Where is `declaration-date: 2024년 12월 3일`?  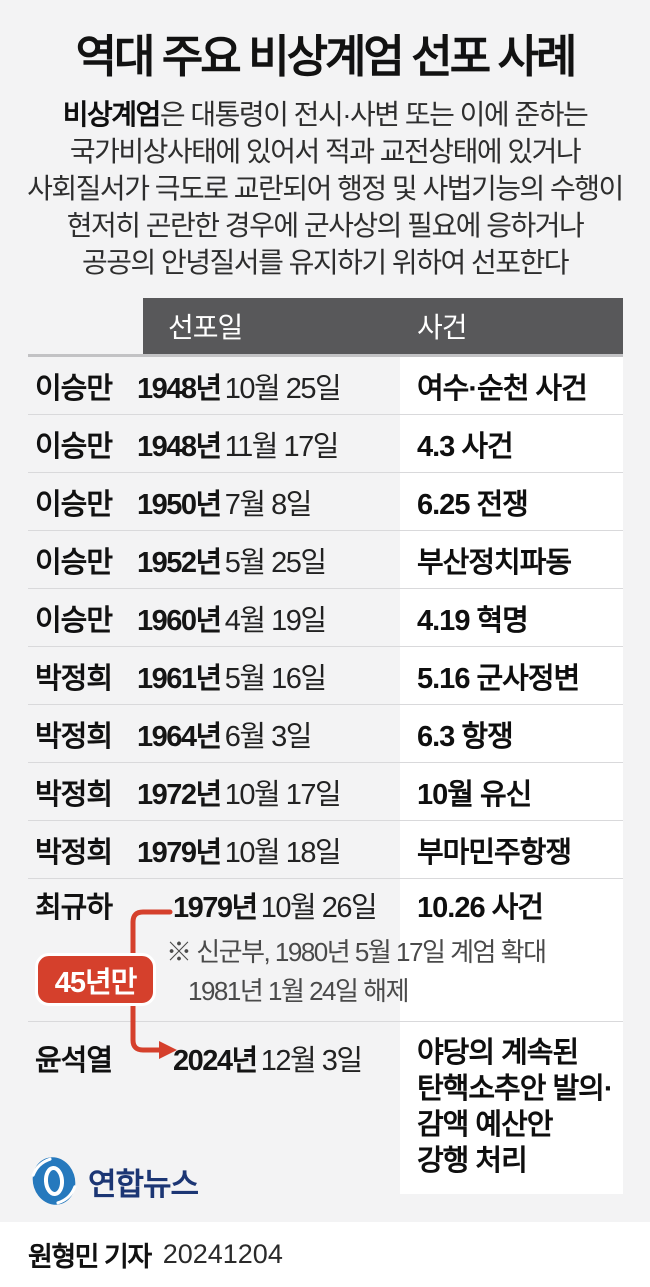
declaration-date: 2024년 12월 3일 is located at coordinates (268, 1061).